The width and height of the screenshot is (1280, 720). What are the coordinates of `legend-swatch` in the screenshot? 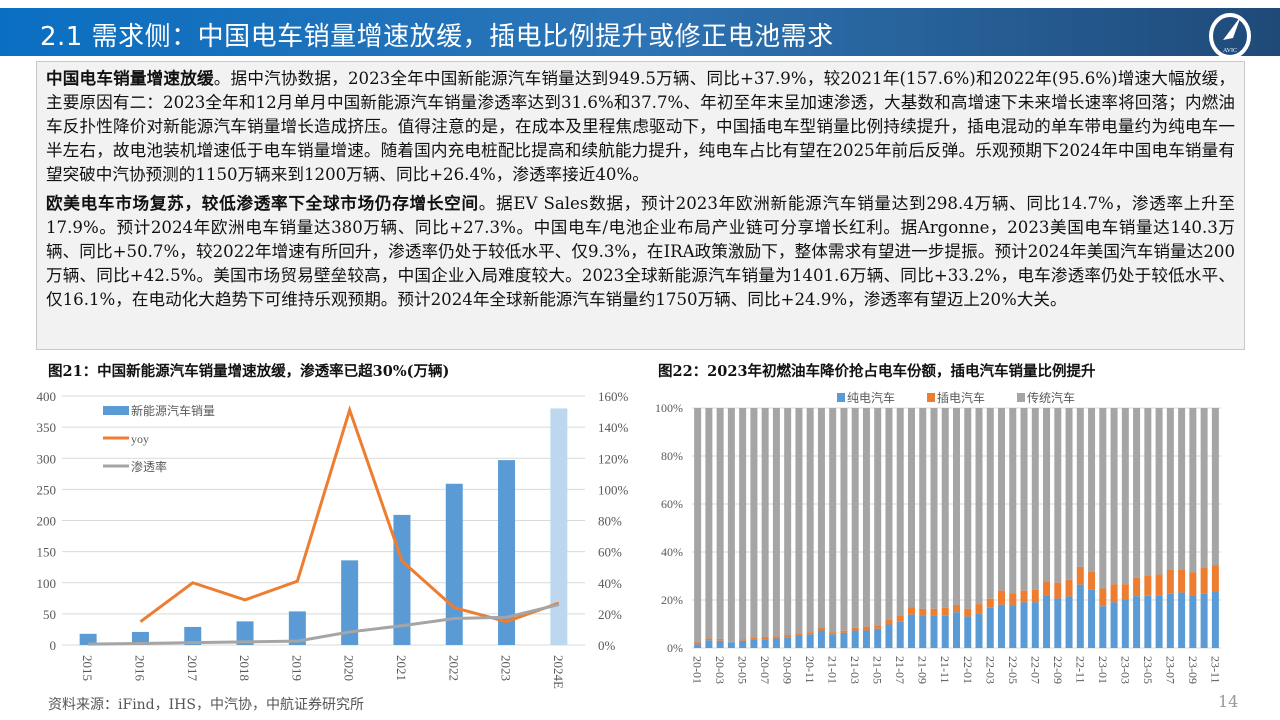 It's located at (841, 397).